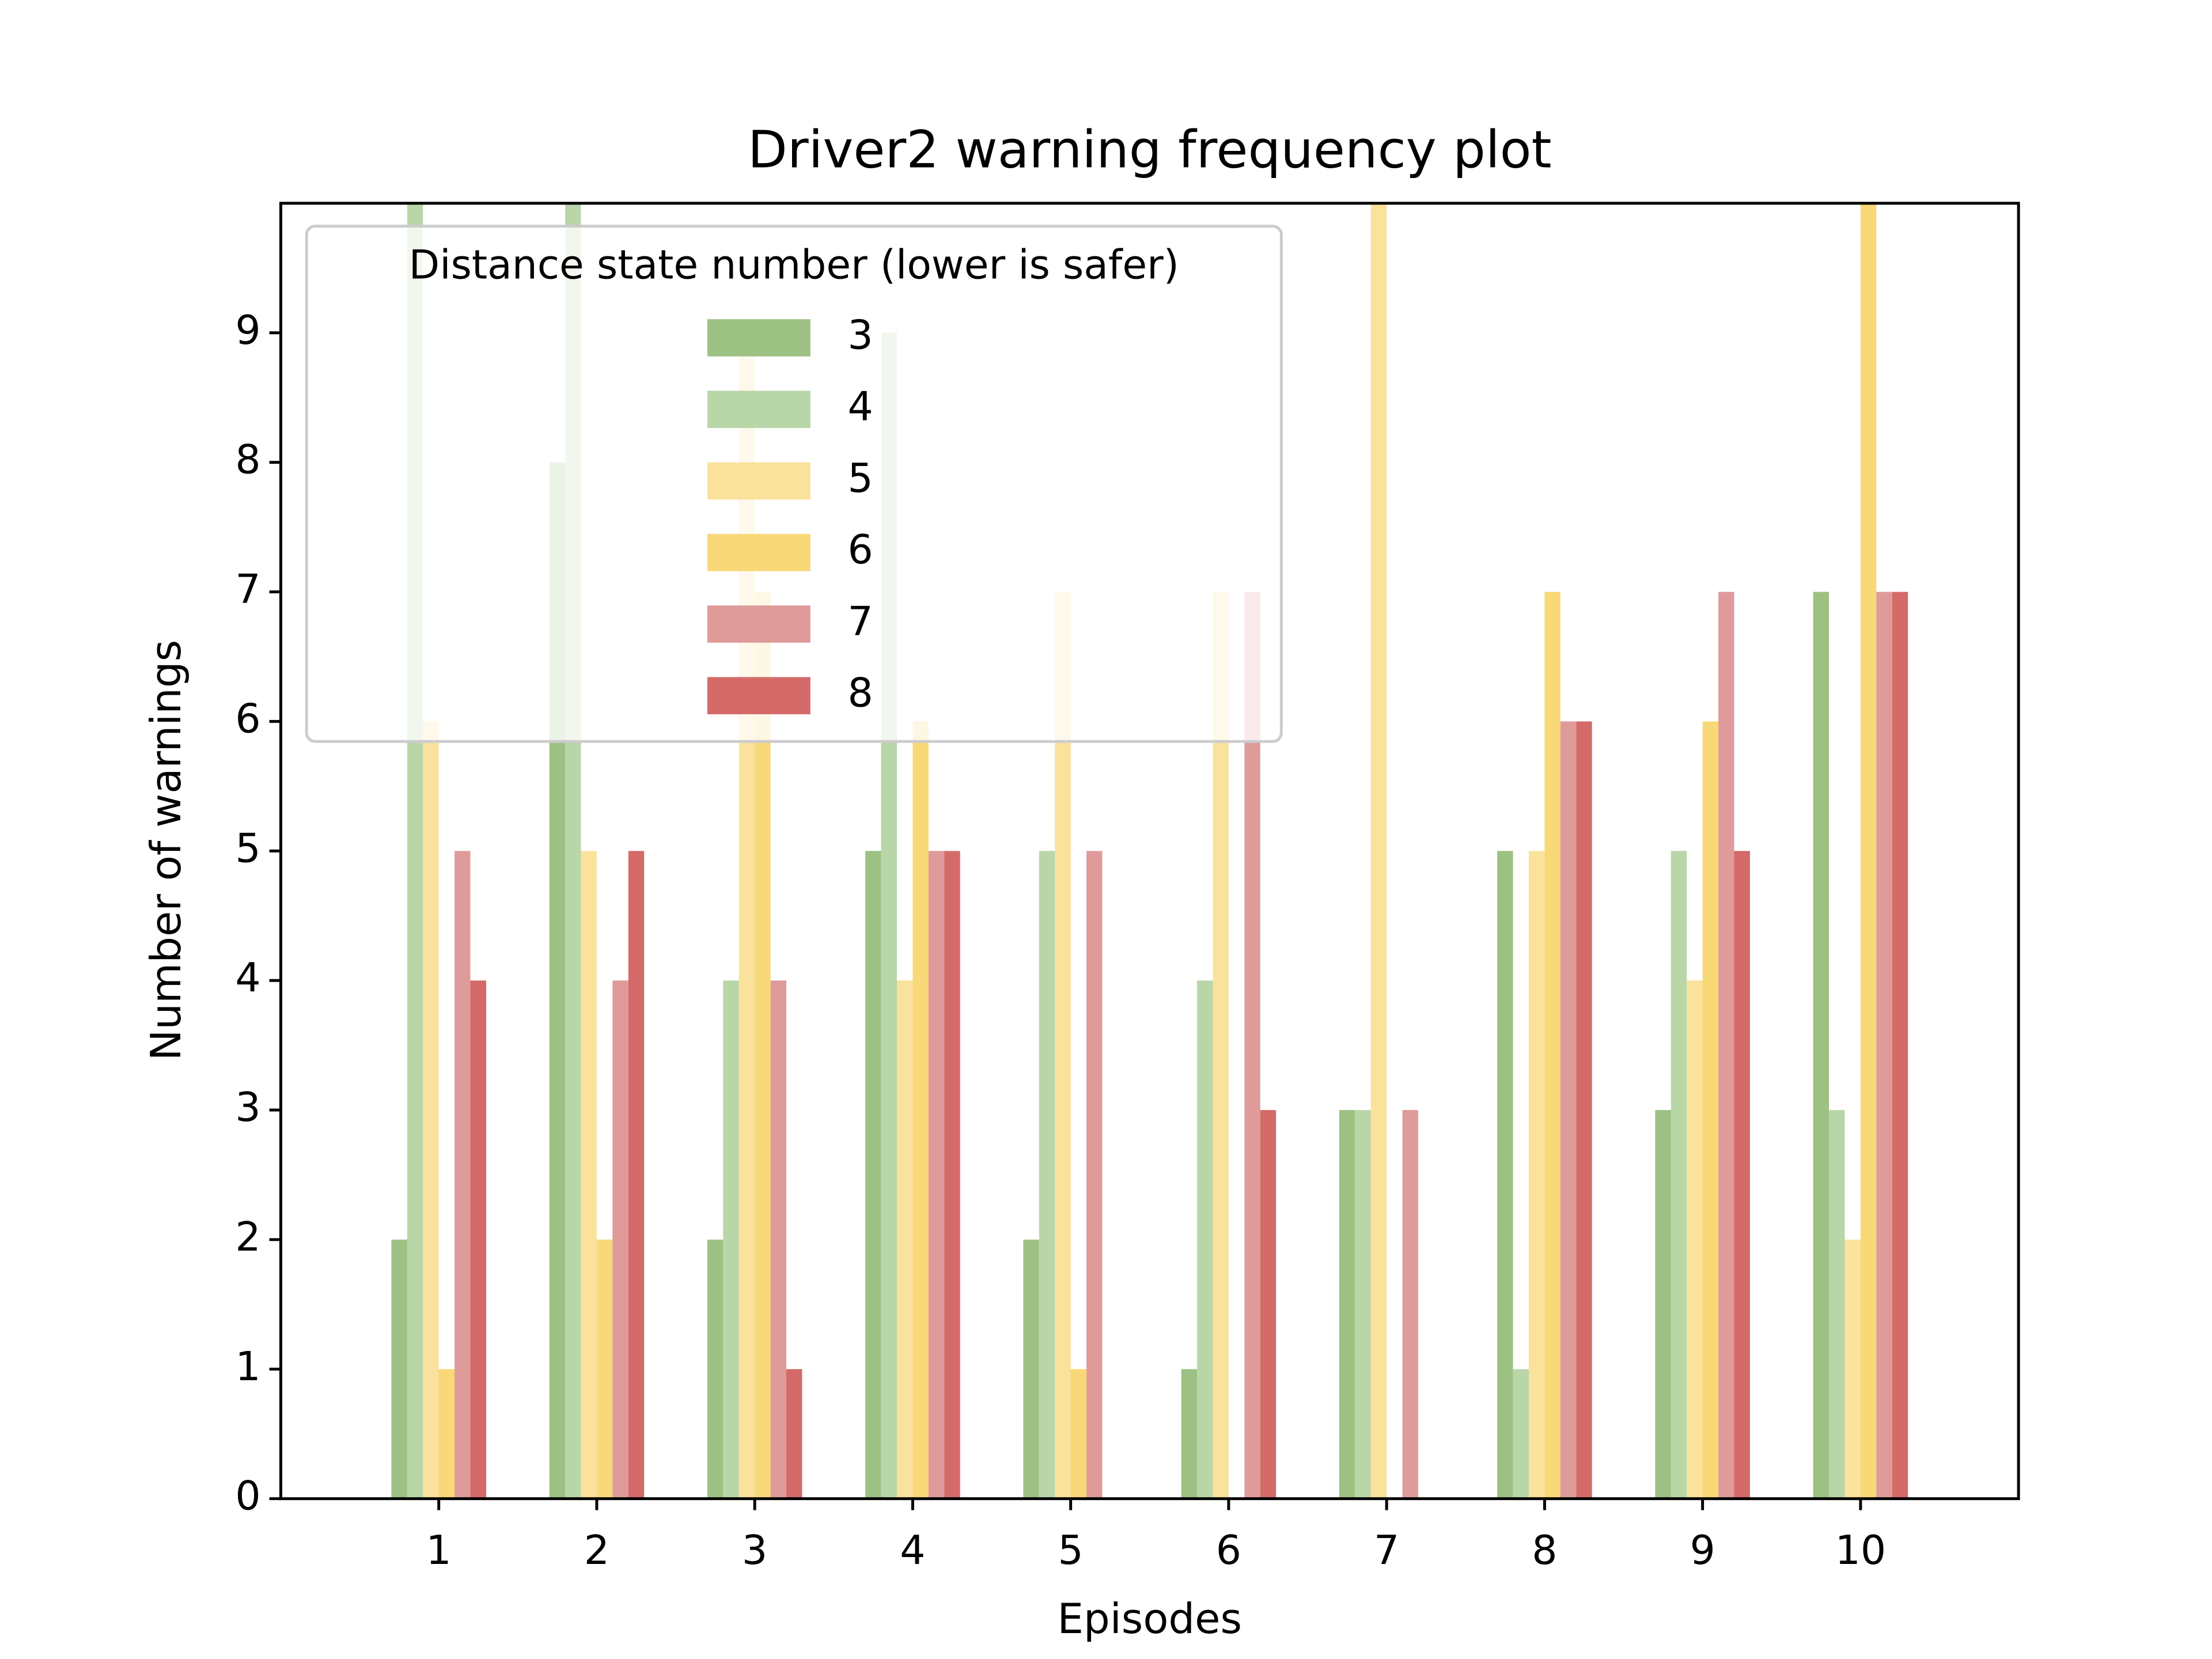 This screenshot has height=1659, width=2212. Describe the element at coordinates (1071, 1550) in the screenshot. I see `x-tick-label: 5` at that location.